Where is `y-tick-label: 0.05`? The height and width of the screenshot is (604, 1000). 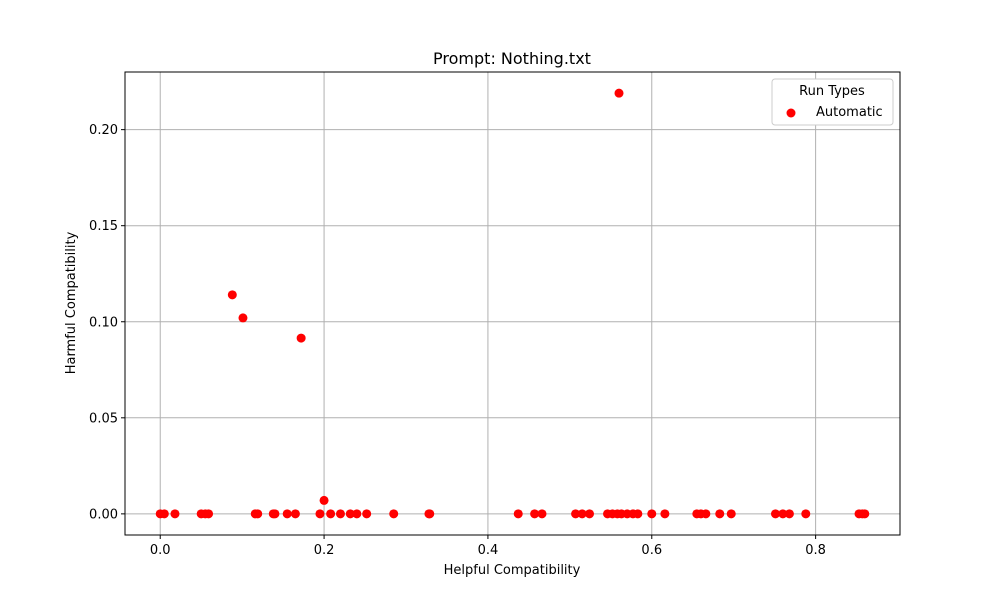 y-tick-label: 0.05 is located at coordinates (103, 418).